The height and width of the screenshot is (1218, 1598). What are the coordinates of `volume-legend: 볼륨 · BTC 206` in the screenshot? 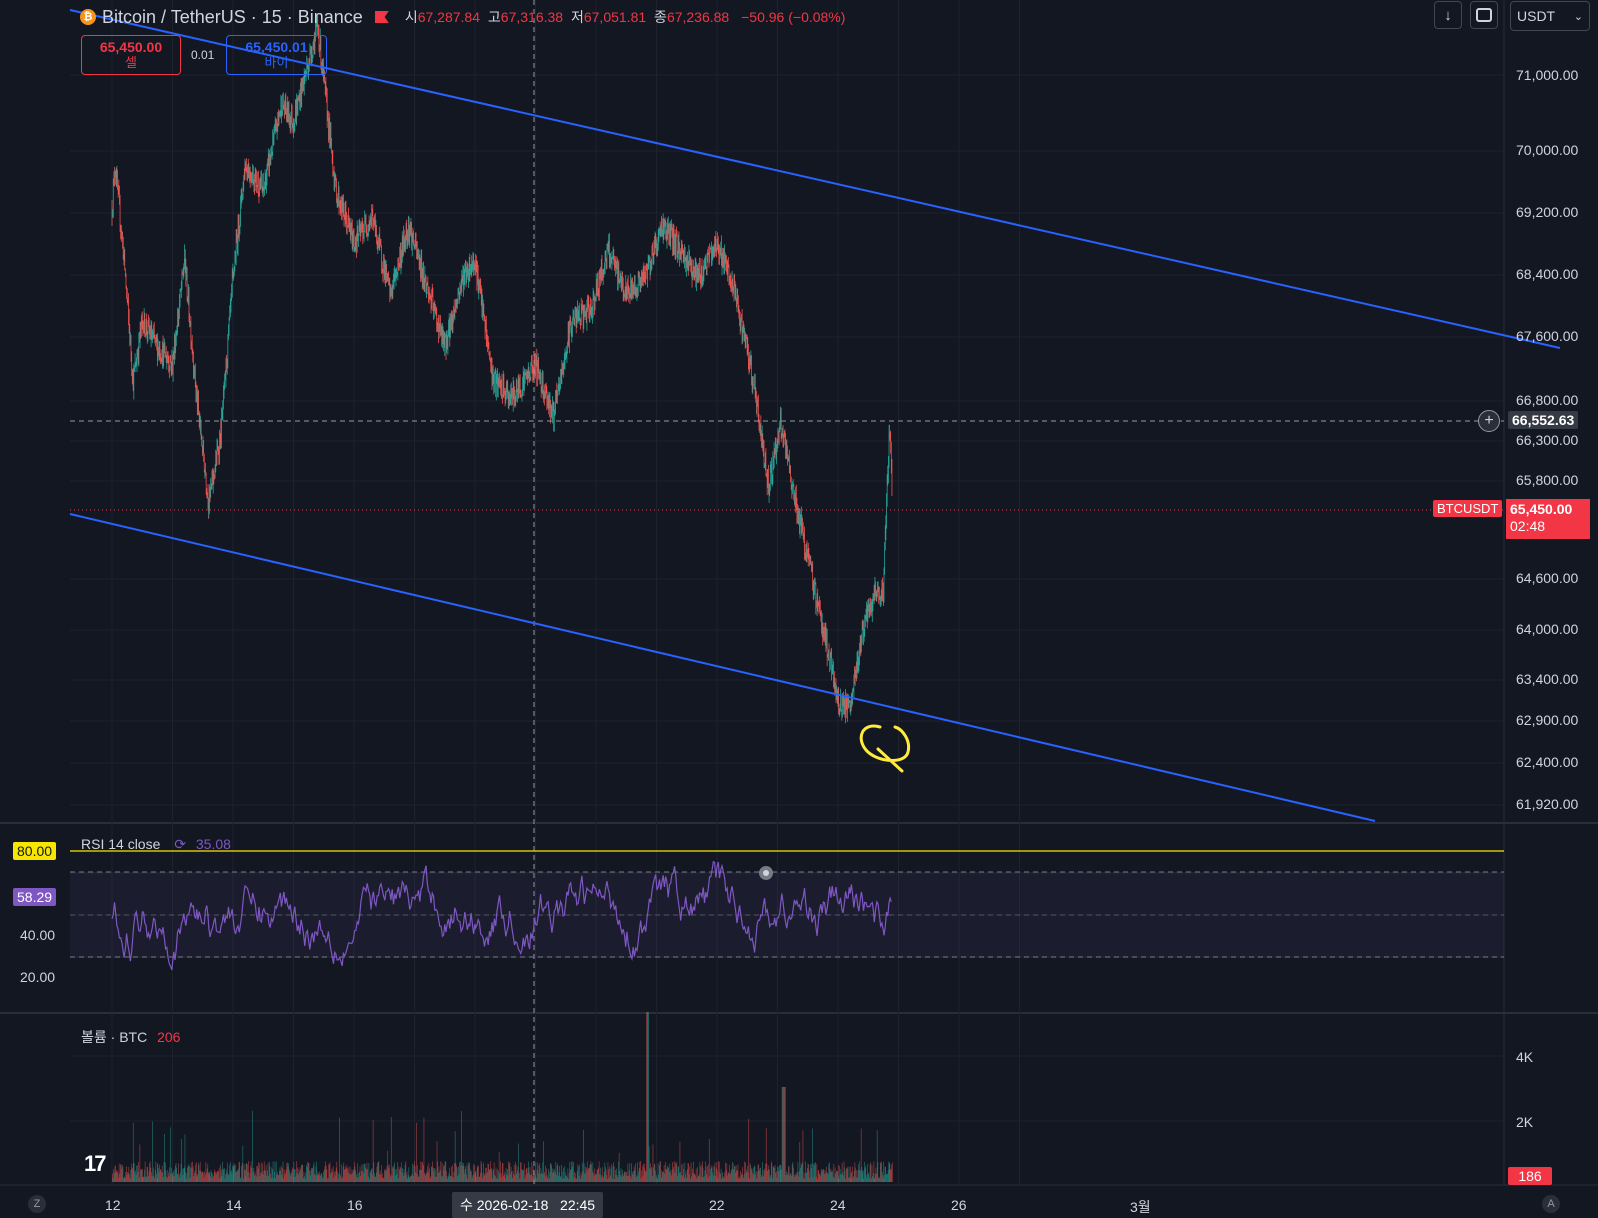 It's located at (130, 1037).